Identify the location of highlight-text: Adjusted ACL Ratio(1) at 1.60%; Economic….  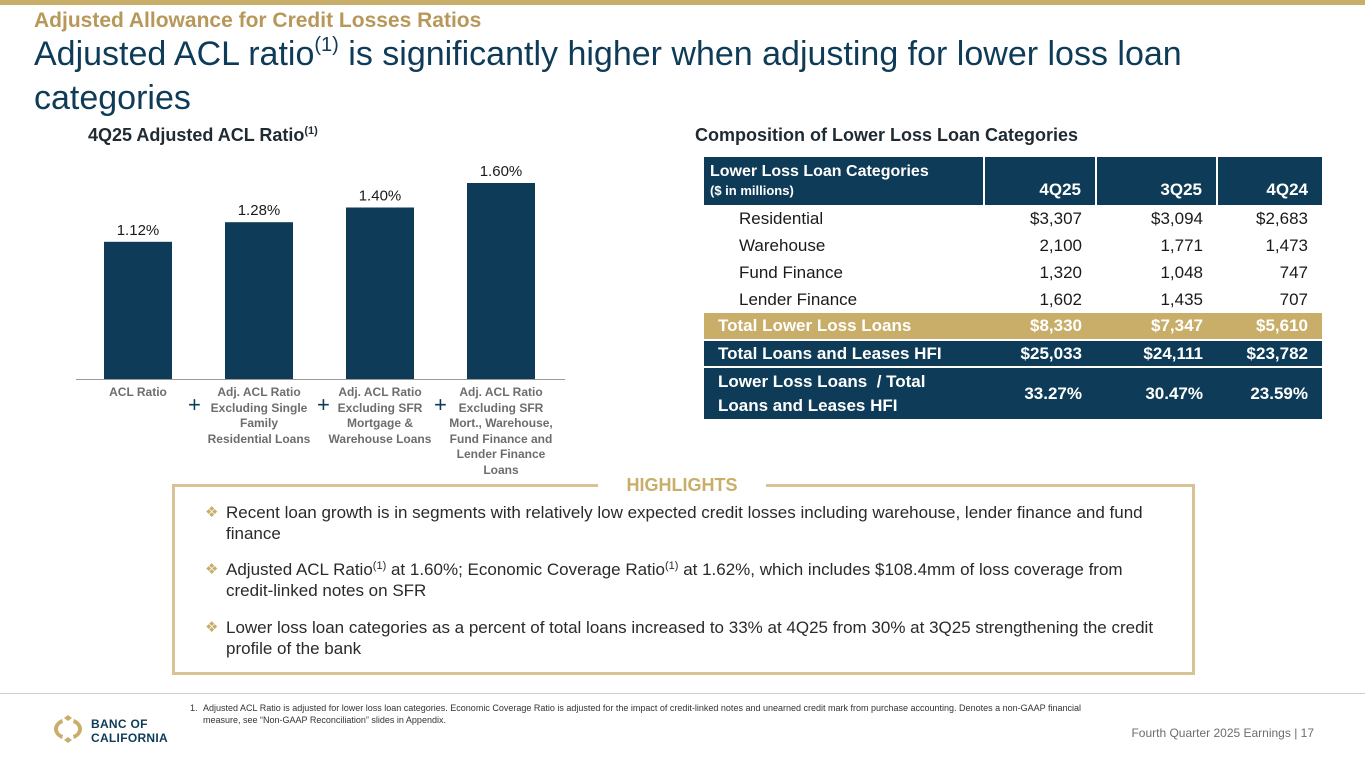
(685, 580).